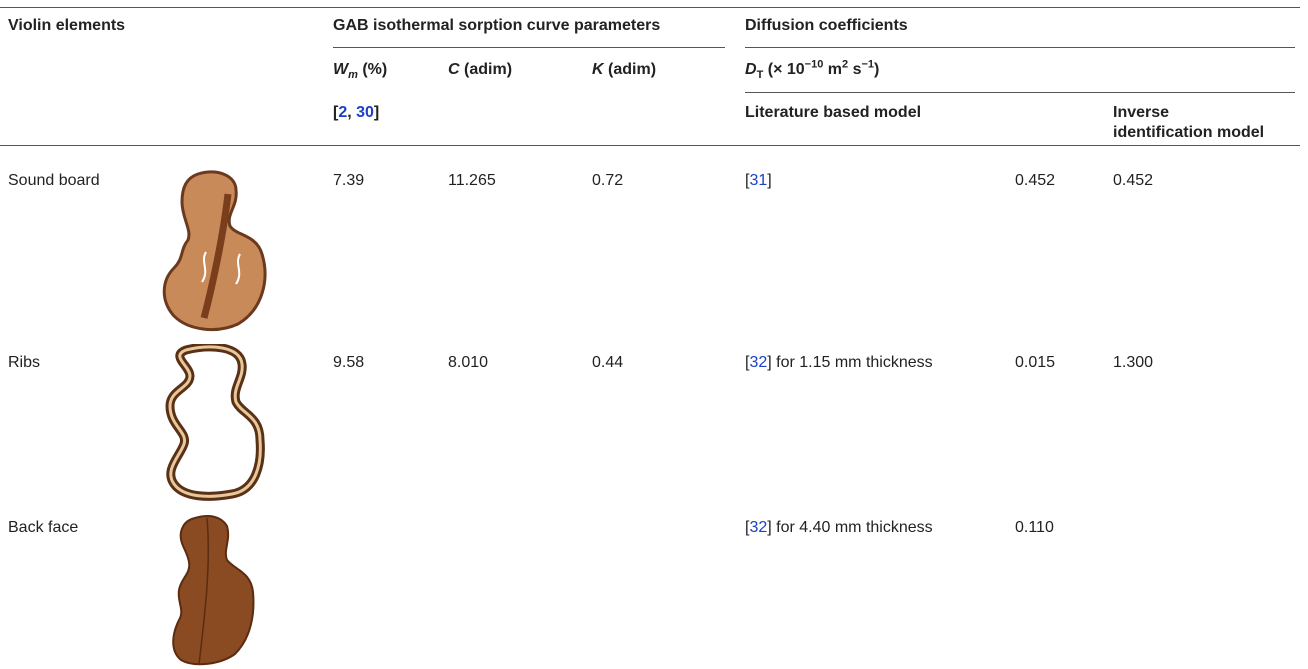 This screenshot has width=1308, height=669. I want to click on ribs-image, so click(215, 422).